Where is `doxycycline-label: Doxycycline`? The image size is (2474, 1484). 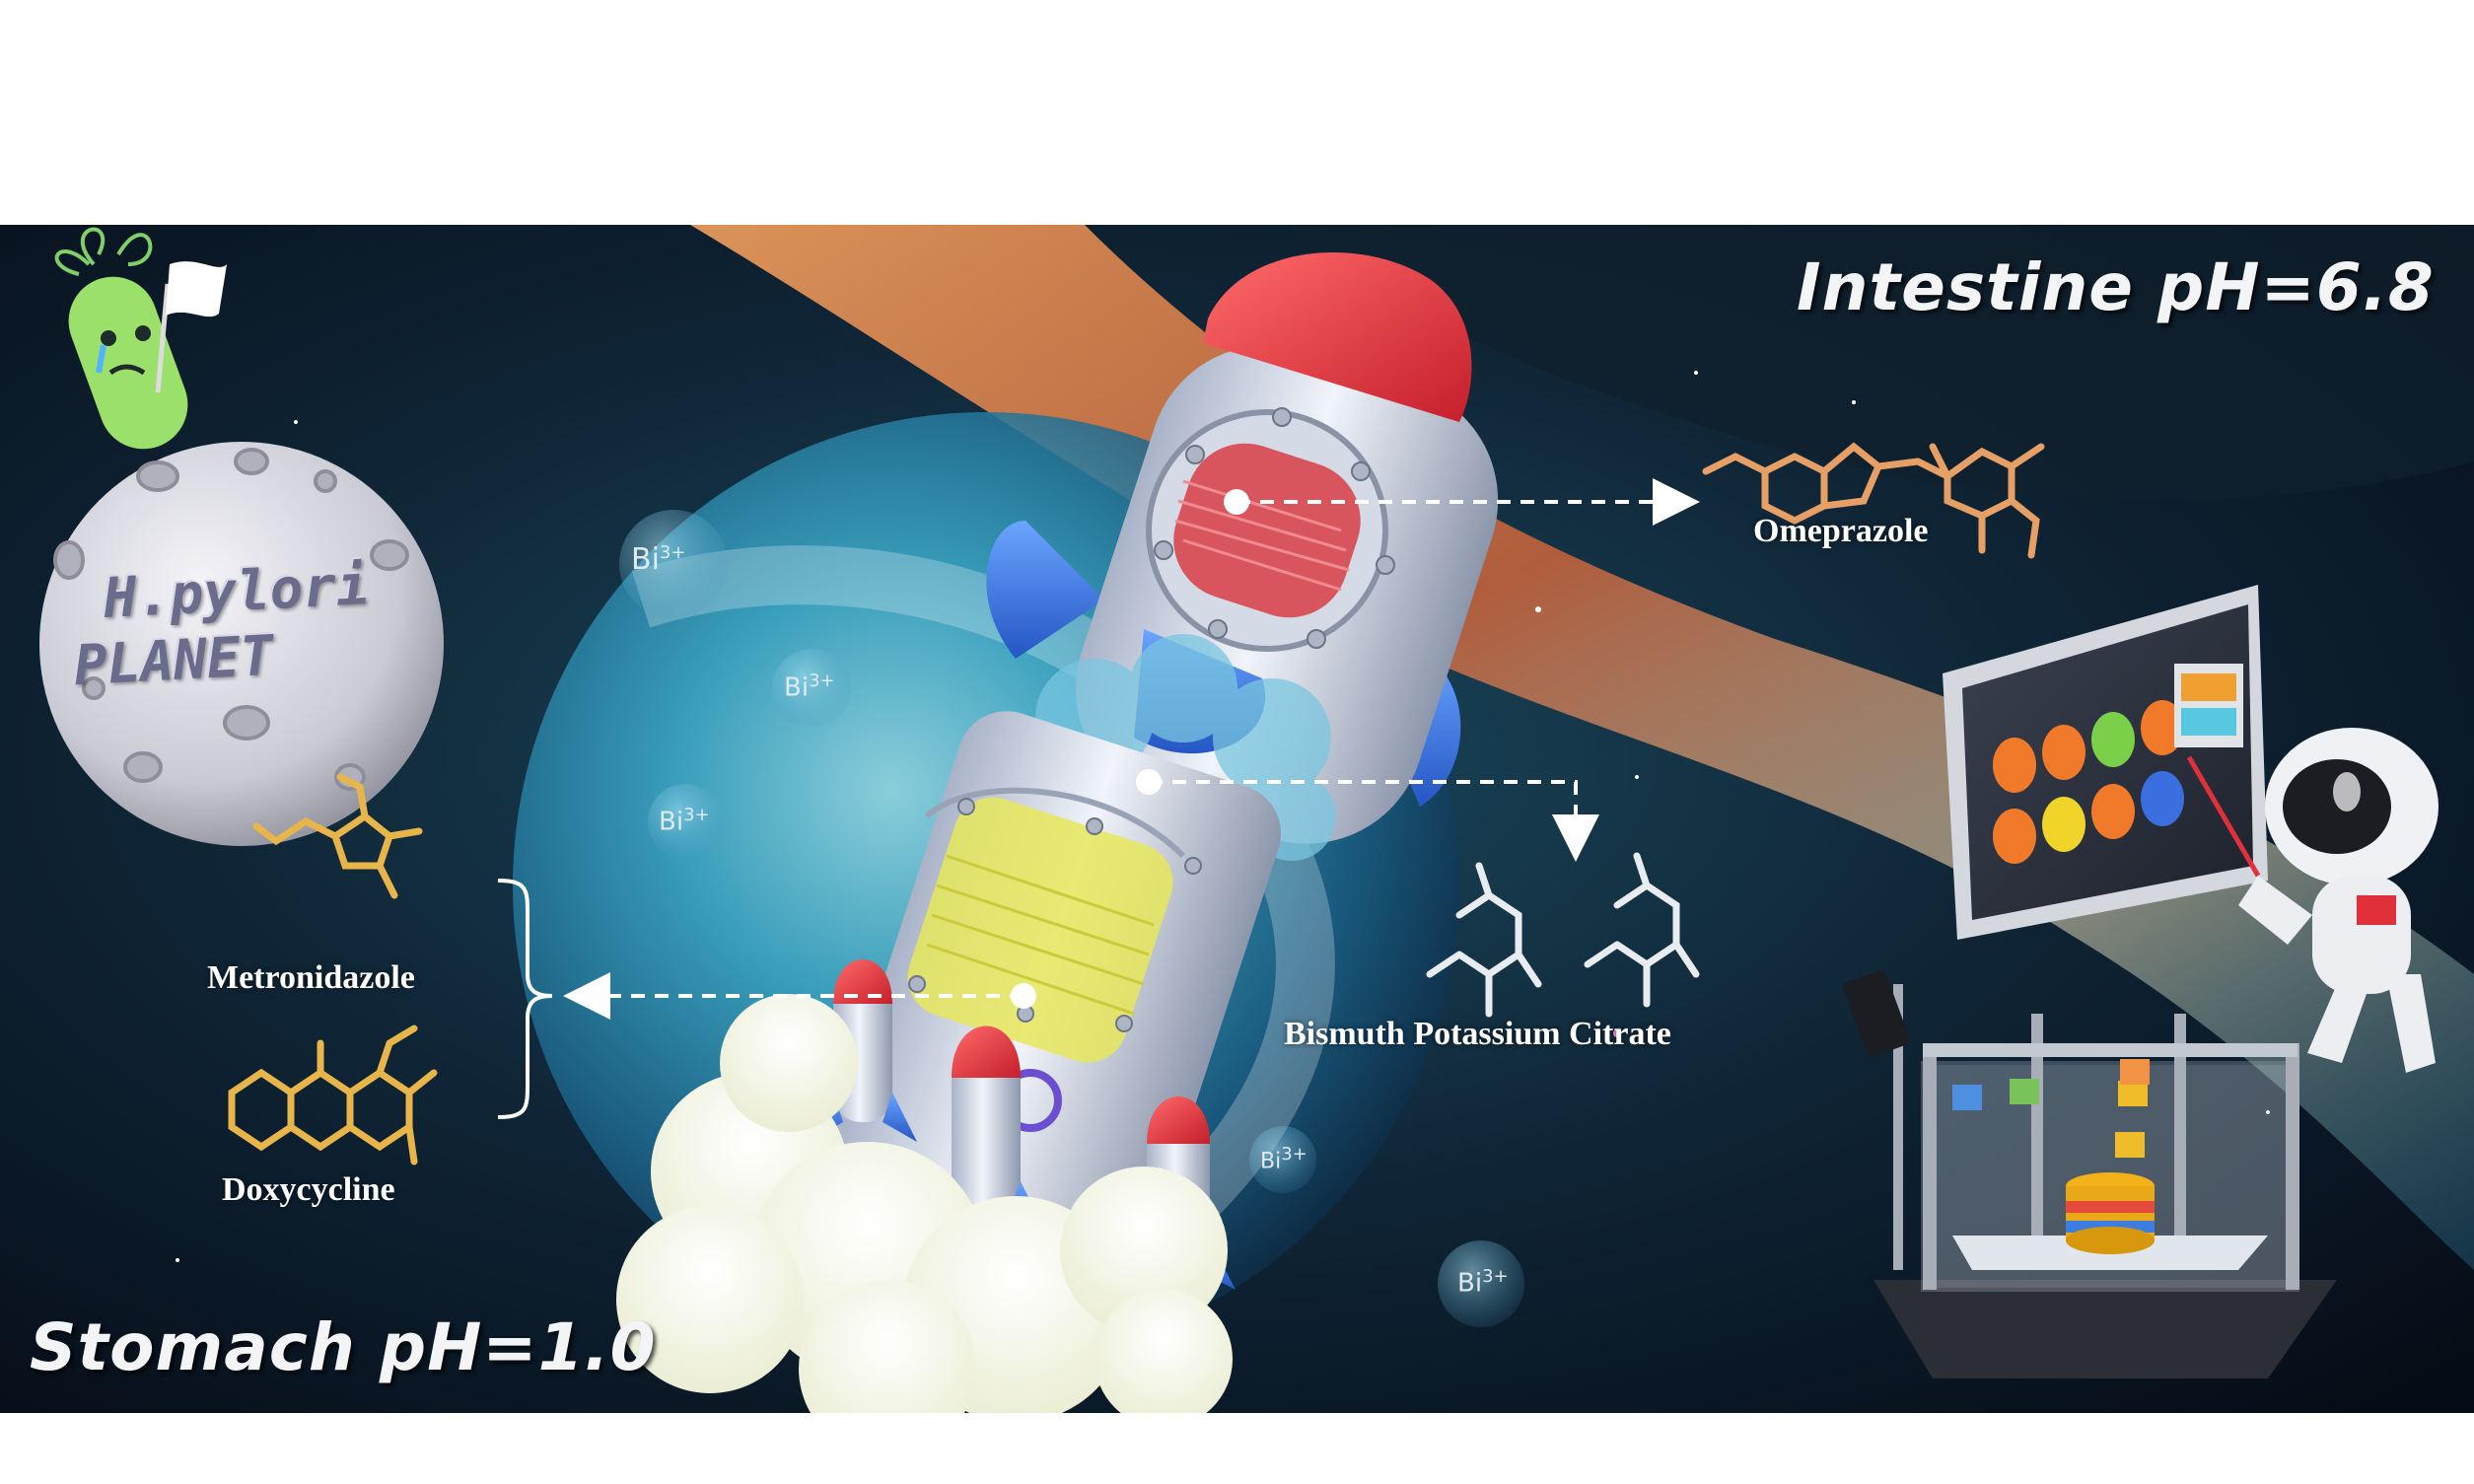
doxycycline-label: Doxycycline is located at coordinates (308, 1189).